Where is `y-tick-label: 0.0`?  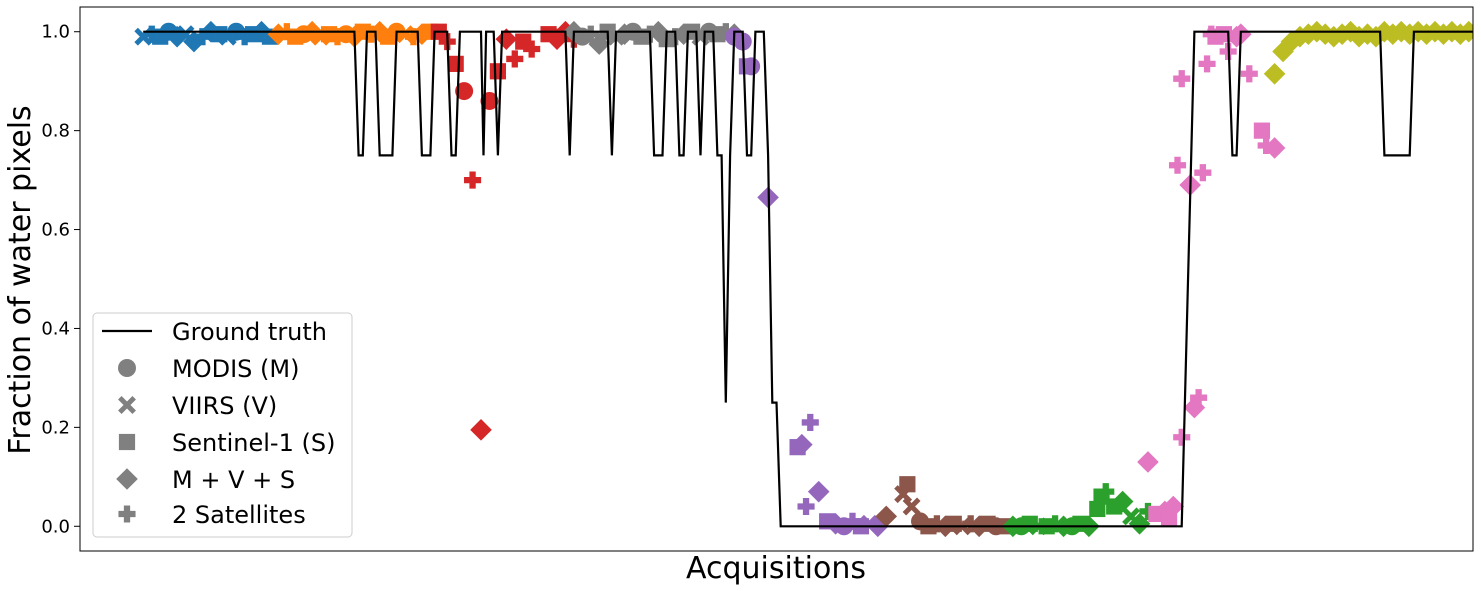
y-tick-label: 0.0 is located at coordinates (55, 526).